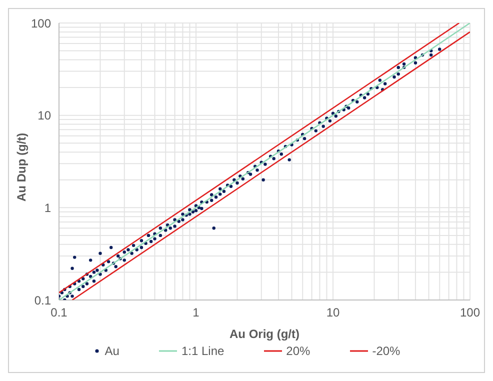 The height and width of the screenshot is (381, 493). Describe the element at coordinates (112, 351) in the screenshot. I see `legend-label: Au` at that location.